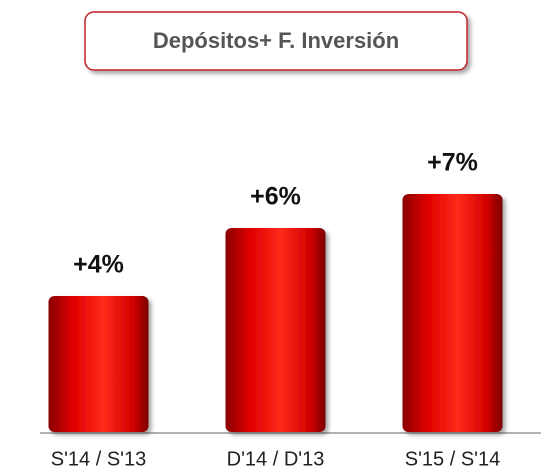  Describe the element at coordinates (452, 459) in the screenshot. I see `x-tick-label: S'15 / S'14` at that location.